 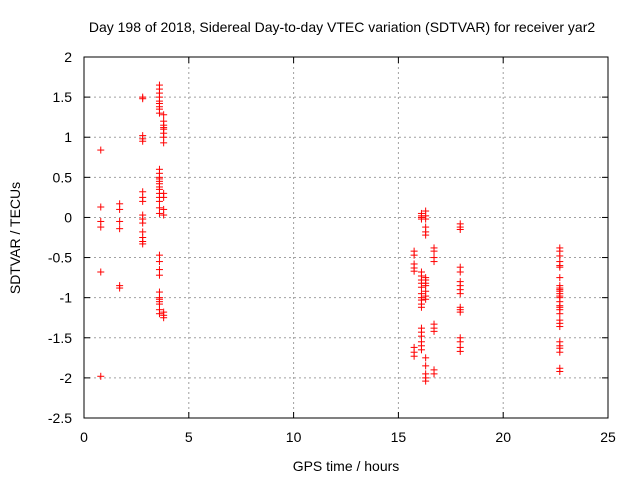 What do you see at coordinates (66, 378) in the screenshot?
I see `y-tick-label: -2` at bounding box center [66, 378].